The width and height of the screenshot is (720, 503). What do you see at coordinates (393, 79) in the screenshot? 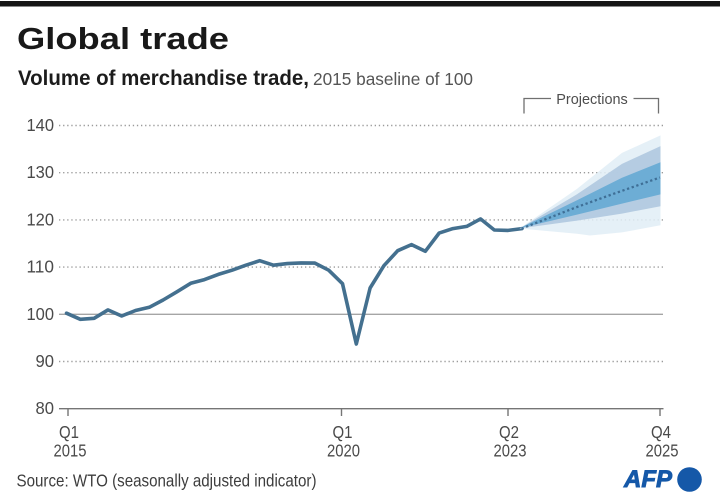
I see `svg-text: 2015 baseline of 100` at bounding box center [393, 79].